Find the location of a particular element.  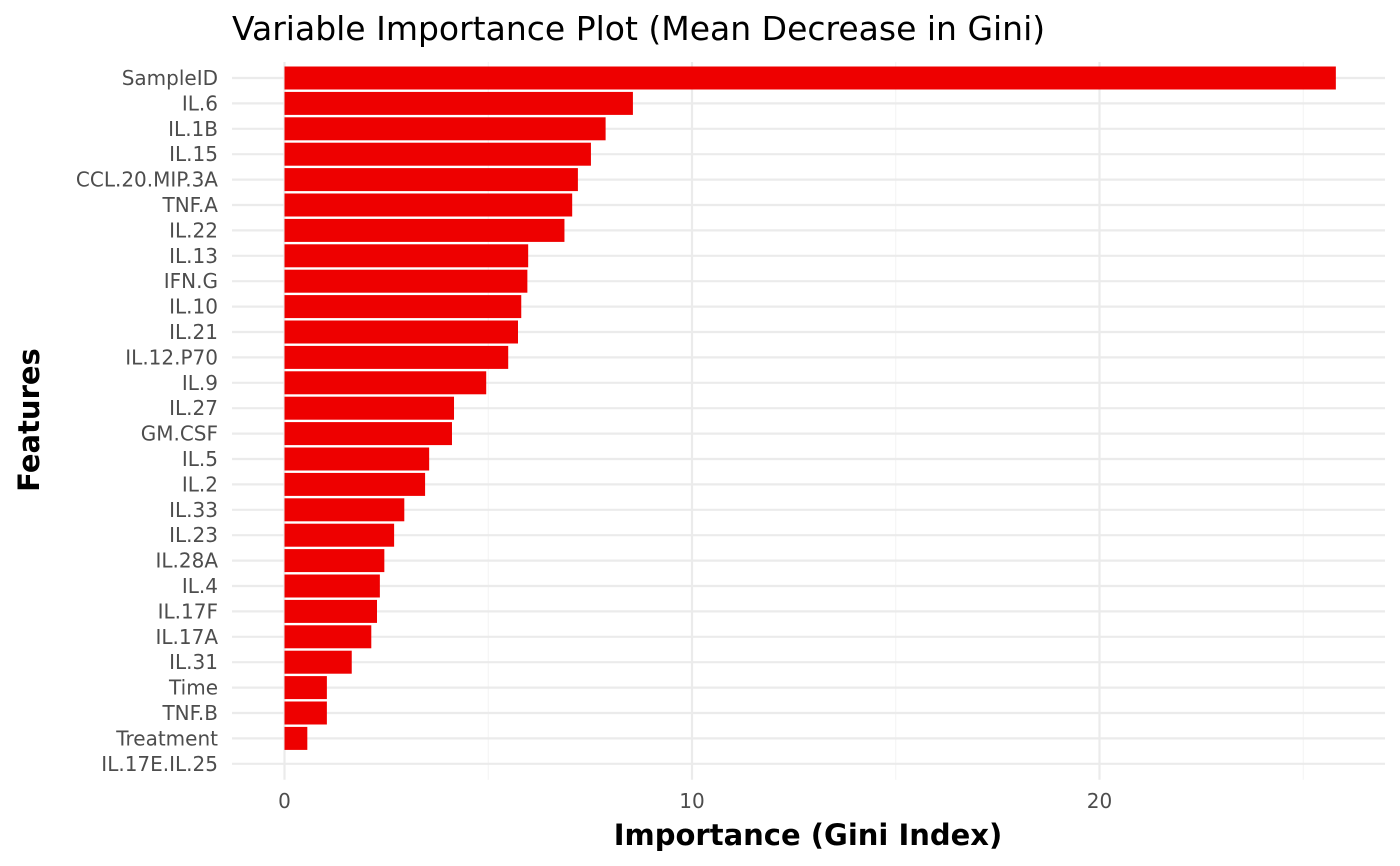

y-tick-label: Treatment is located at coordinates (166, 738).